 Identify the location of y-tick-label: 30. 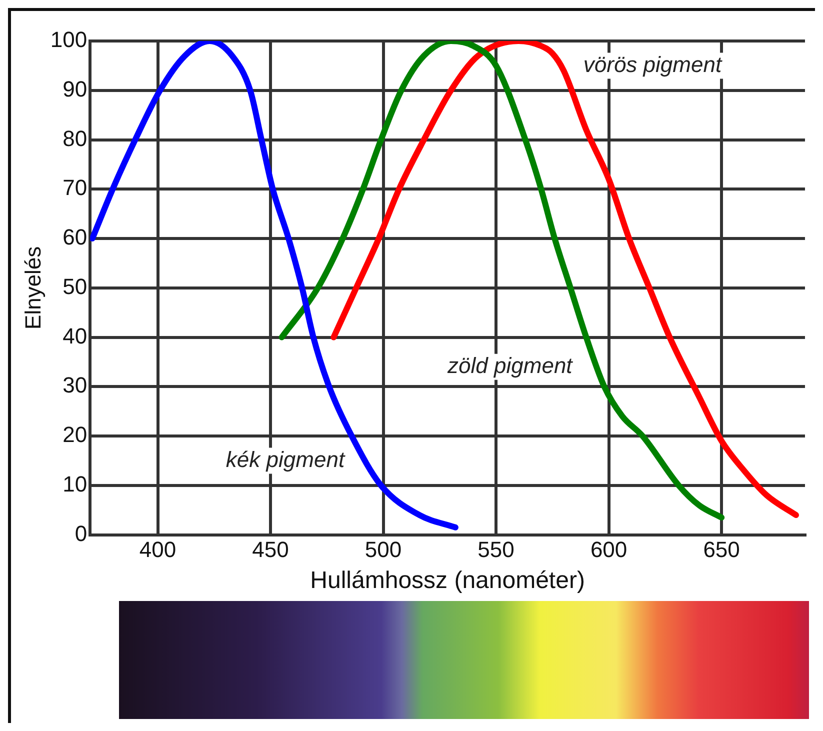
(75, 385).